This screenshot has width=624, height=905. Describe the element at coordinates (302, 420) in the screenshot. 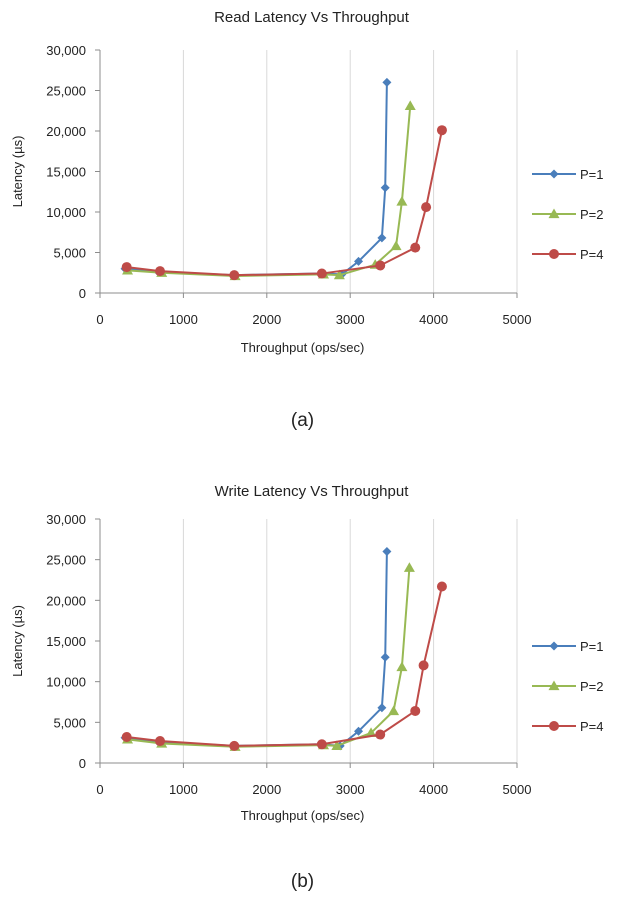

I see `figure-caption: (a)` at that location.